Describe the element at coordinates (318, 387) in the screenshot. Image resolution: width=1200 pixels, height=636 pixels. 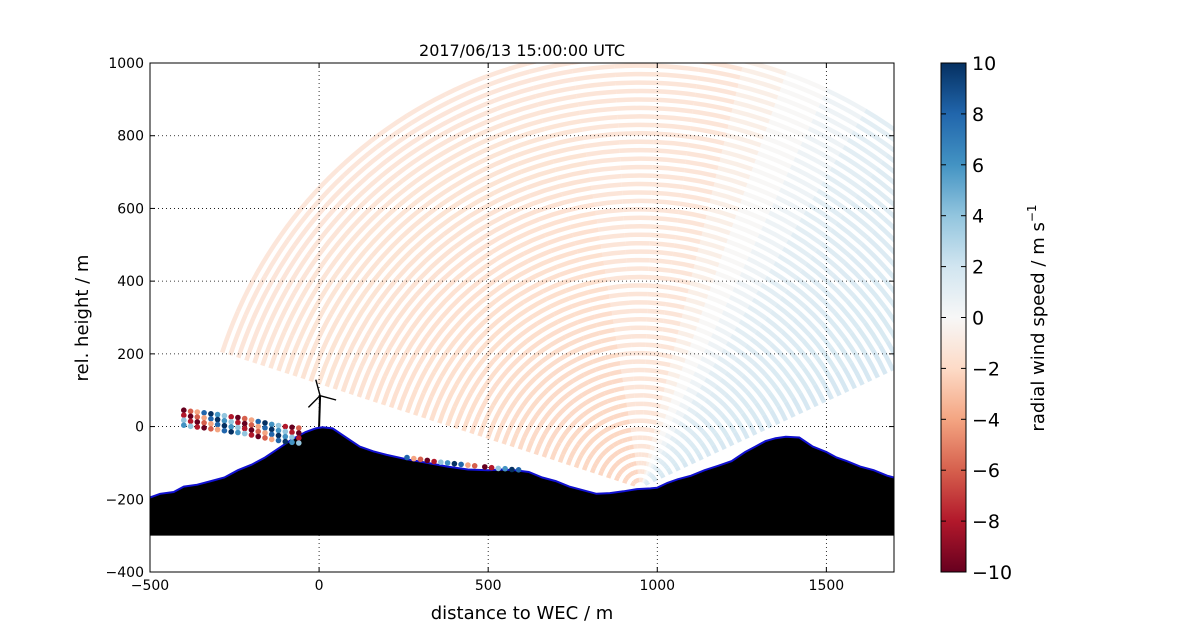
I see `turbine-blade` at that location.